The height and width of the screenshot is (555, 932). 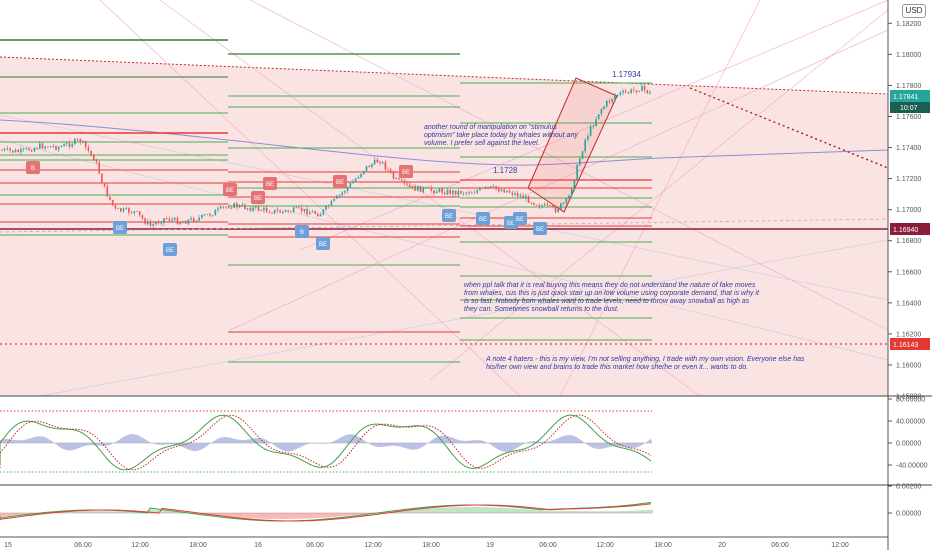 I want to click on dashed-trend-line, so click(x=444, y=225).